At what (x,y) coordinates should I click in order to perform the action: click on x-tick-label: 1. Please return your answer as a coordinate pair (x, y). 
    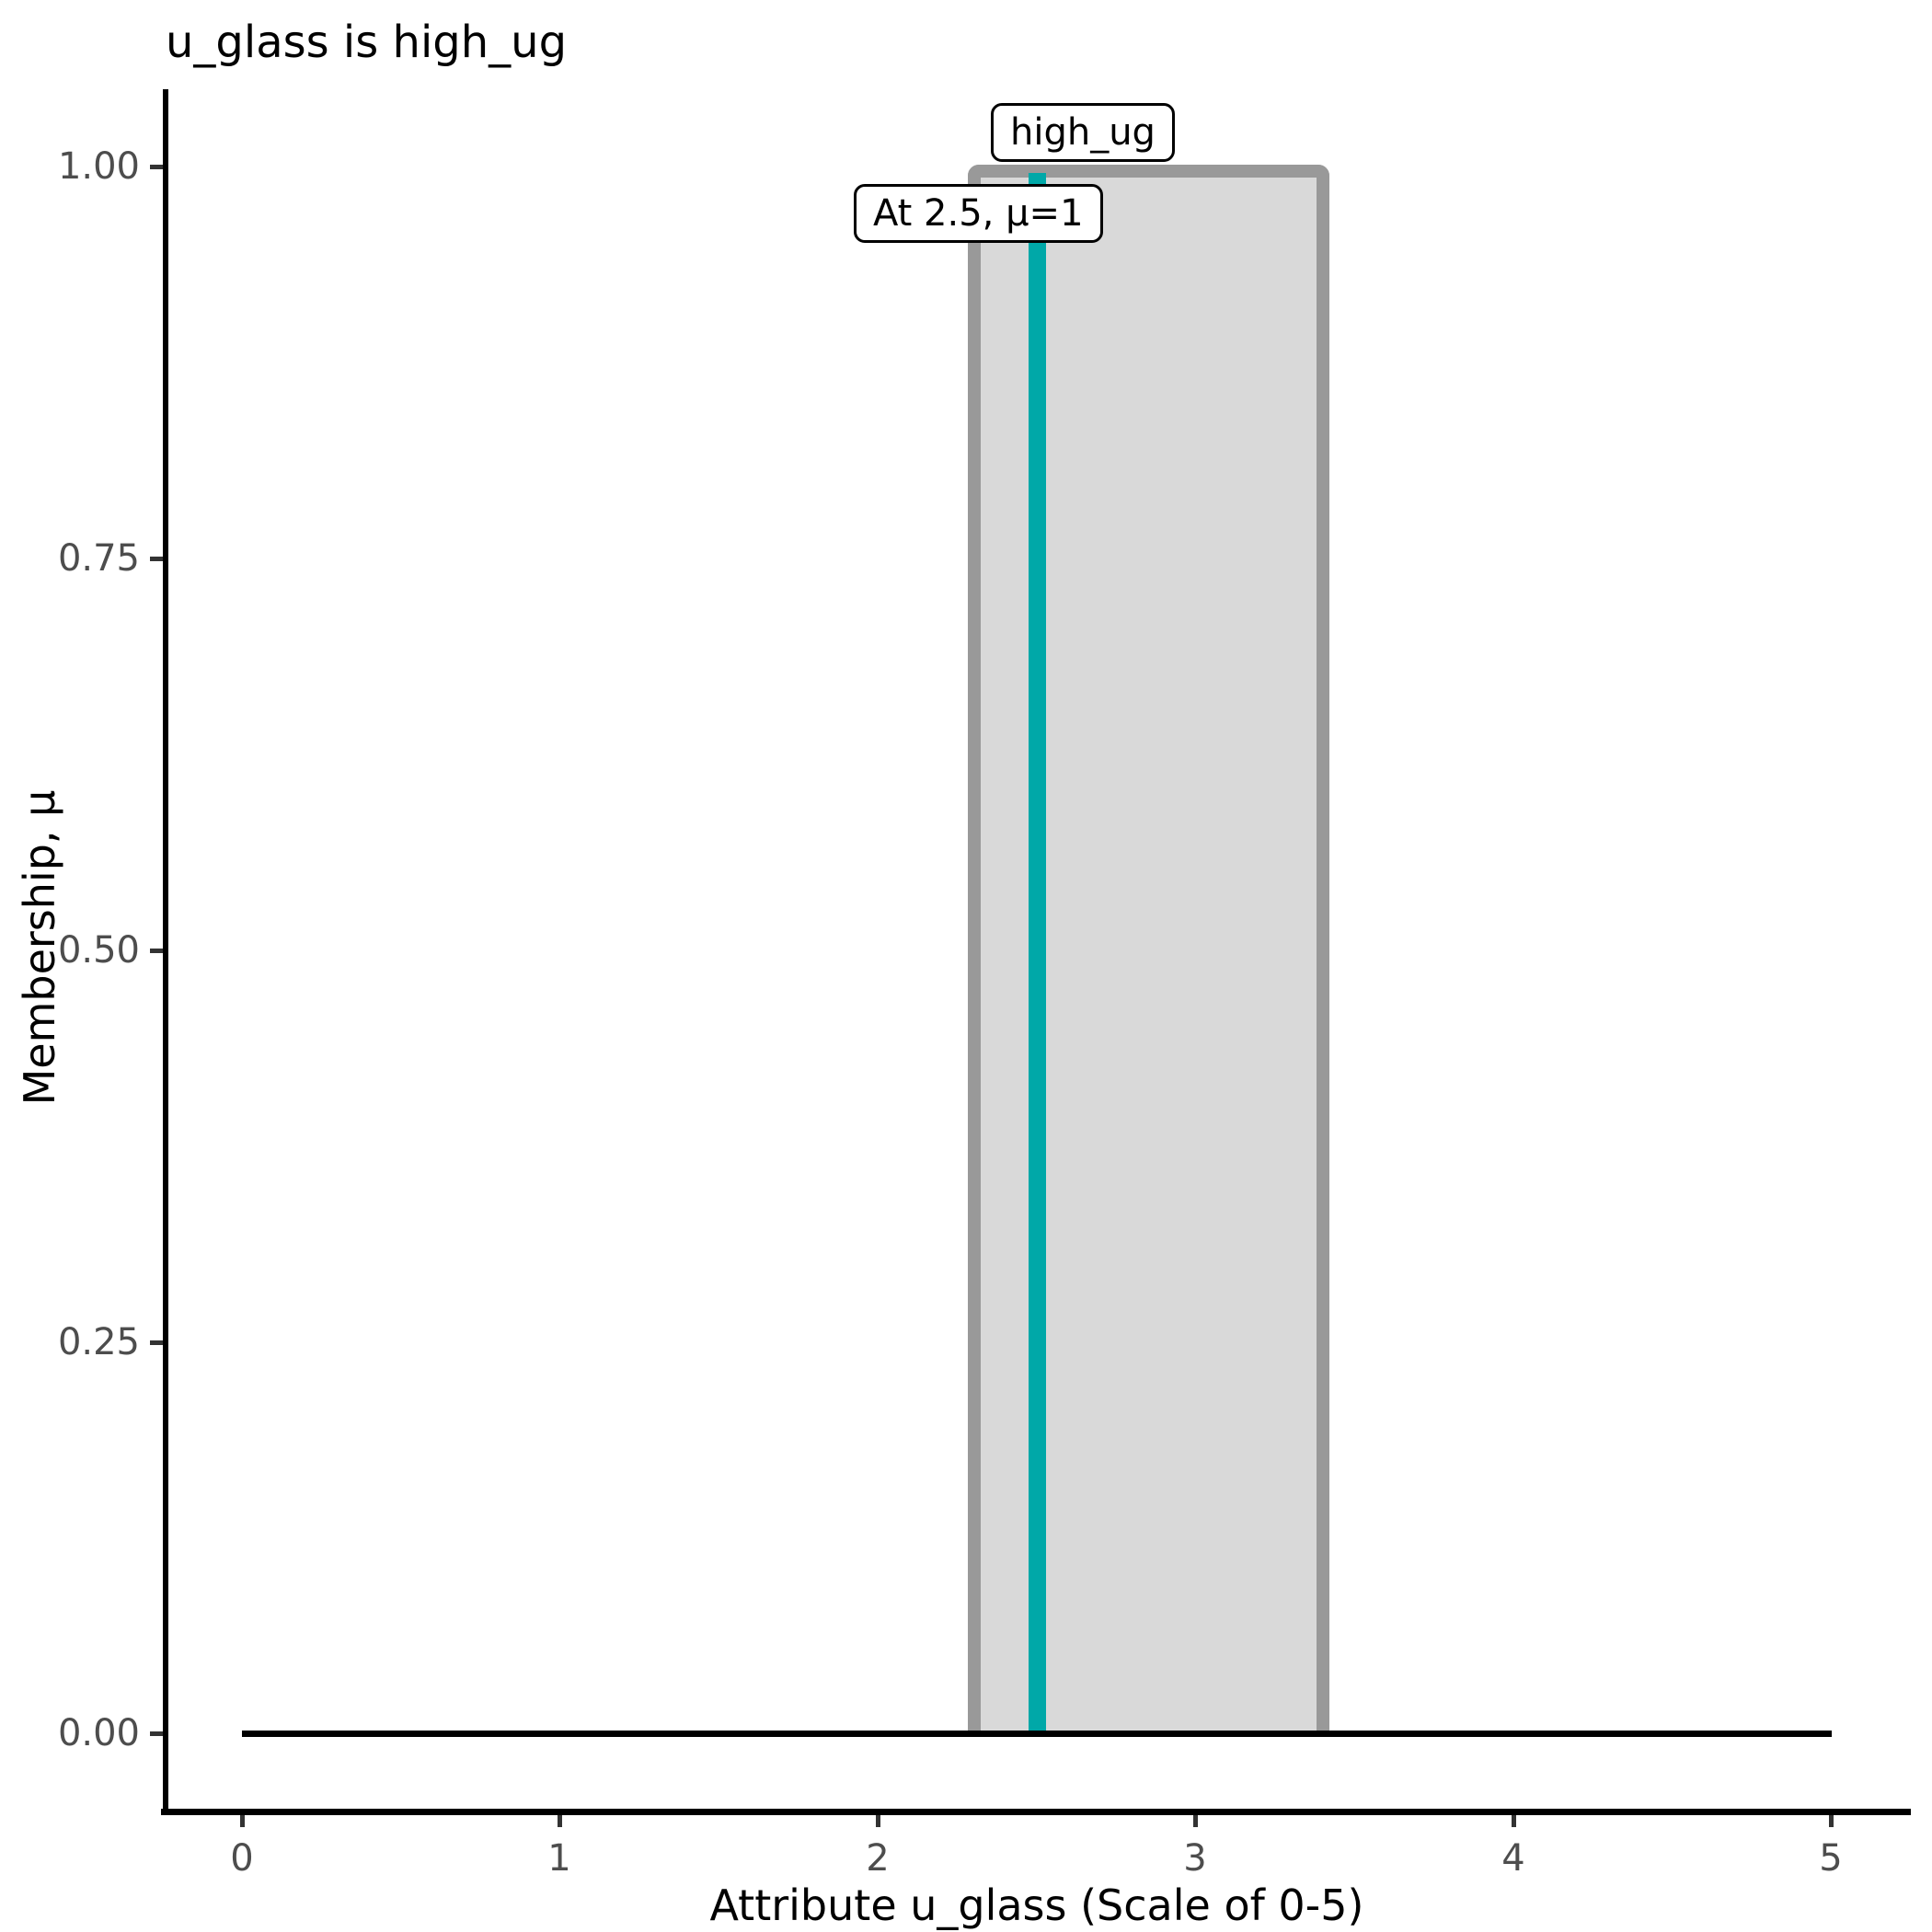
    Looking at the image, I should click on (559, 1858).